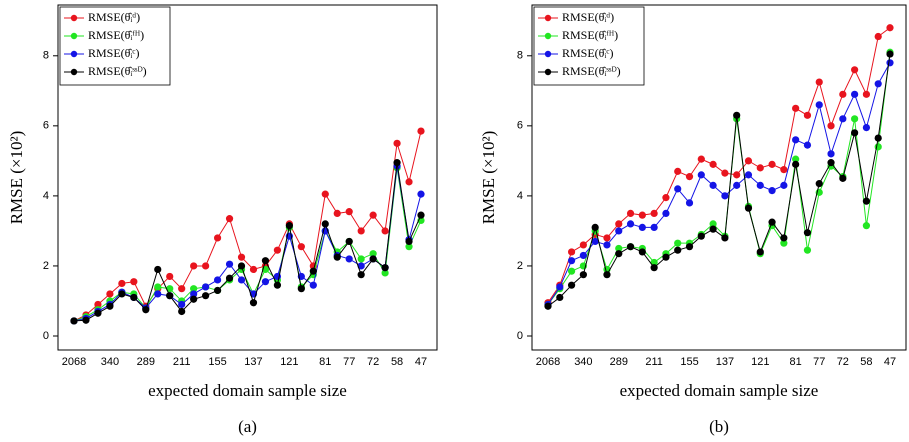 This screenshot has height=442, width=909. I want to click on x-tick-label: 2068, so click(548, 362).